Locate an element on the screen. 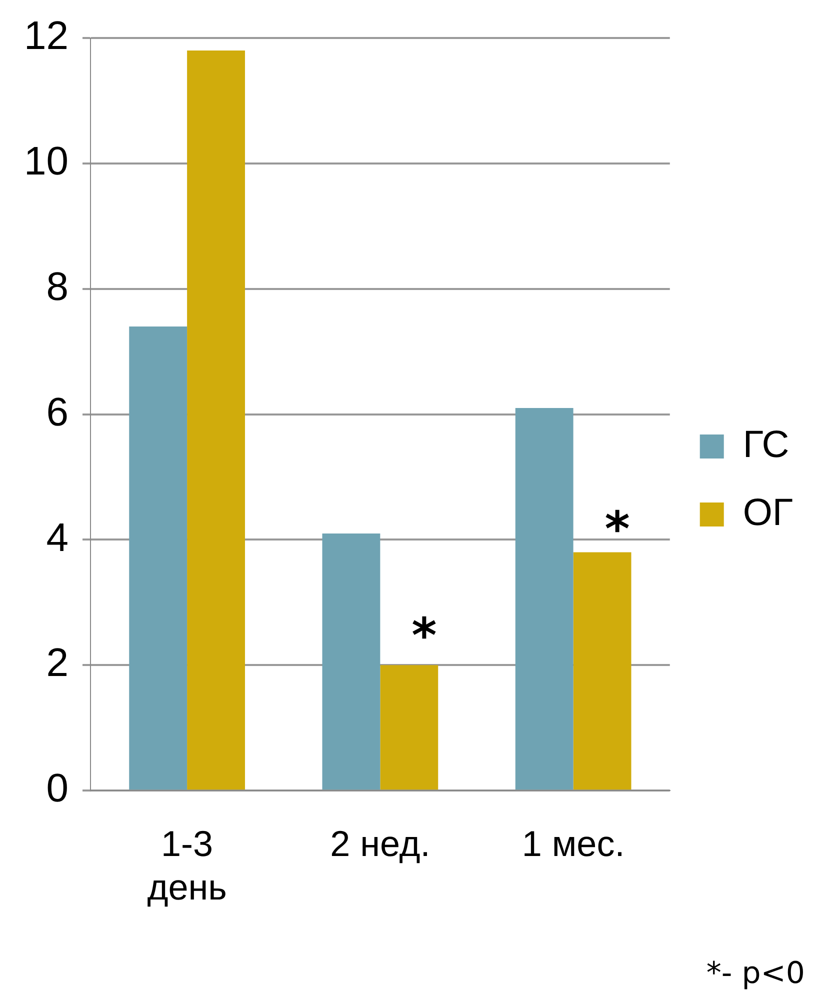  legend-label: ОГ is located at coordinates (768, 513).